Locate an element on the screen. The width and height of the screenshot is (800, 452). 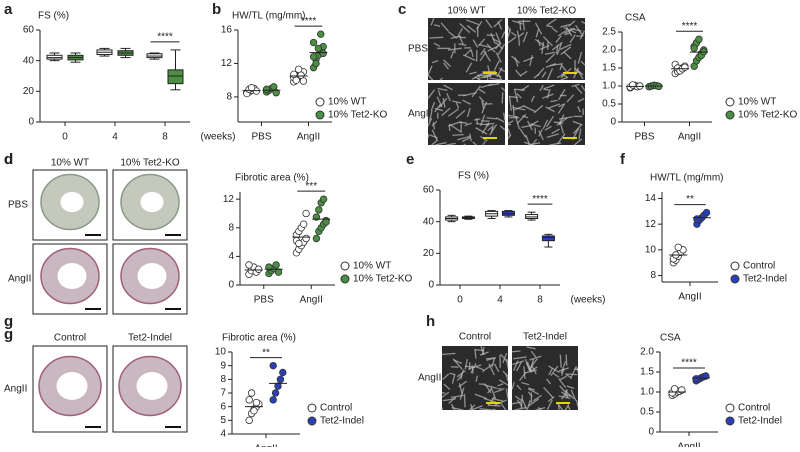
x-tick-label: 8 is located at coordinates (165, 137).